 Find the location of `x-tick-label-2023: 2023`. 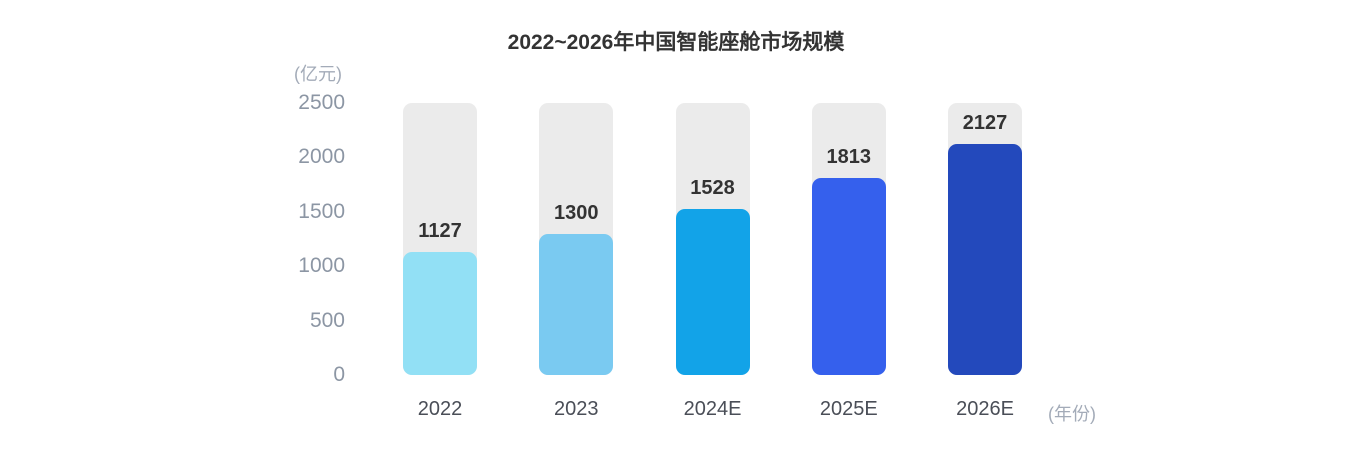

x-tick-label-2023: 2023 is located at coordinates (576, 409).